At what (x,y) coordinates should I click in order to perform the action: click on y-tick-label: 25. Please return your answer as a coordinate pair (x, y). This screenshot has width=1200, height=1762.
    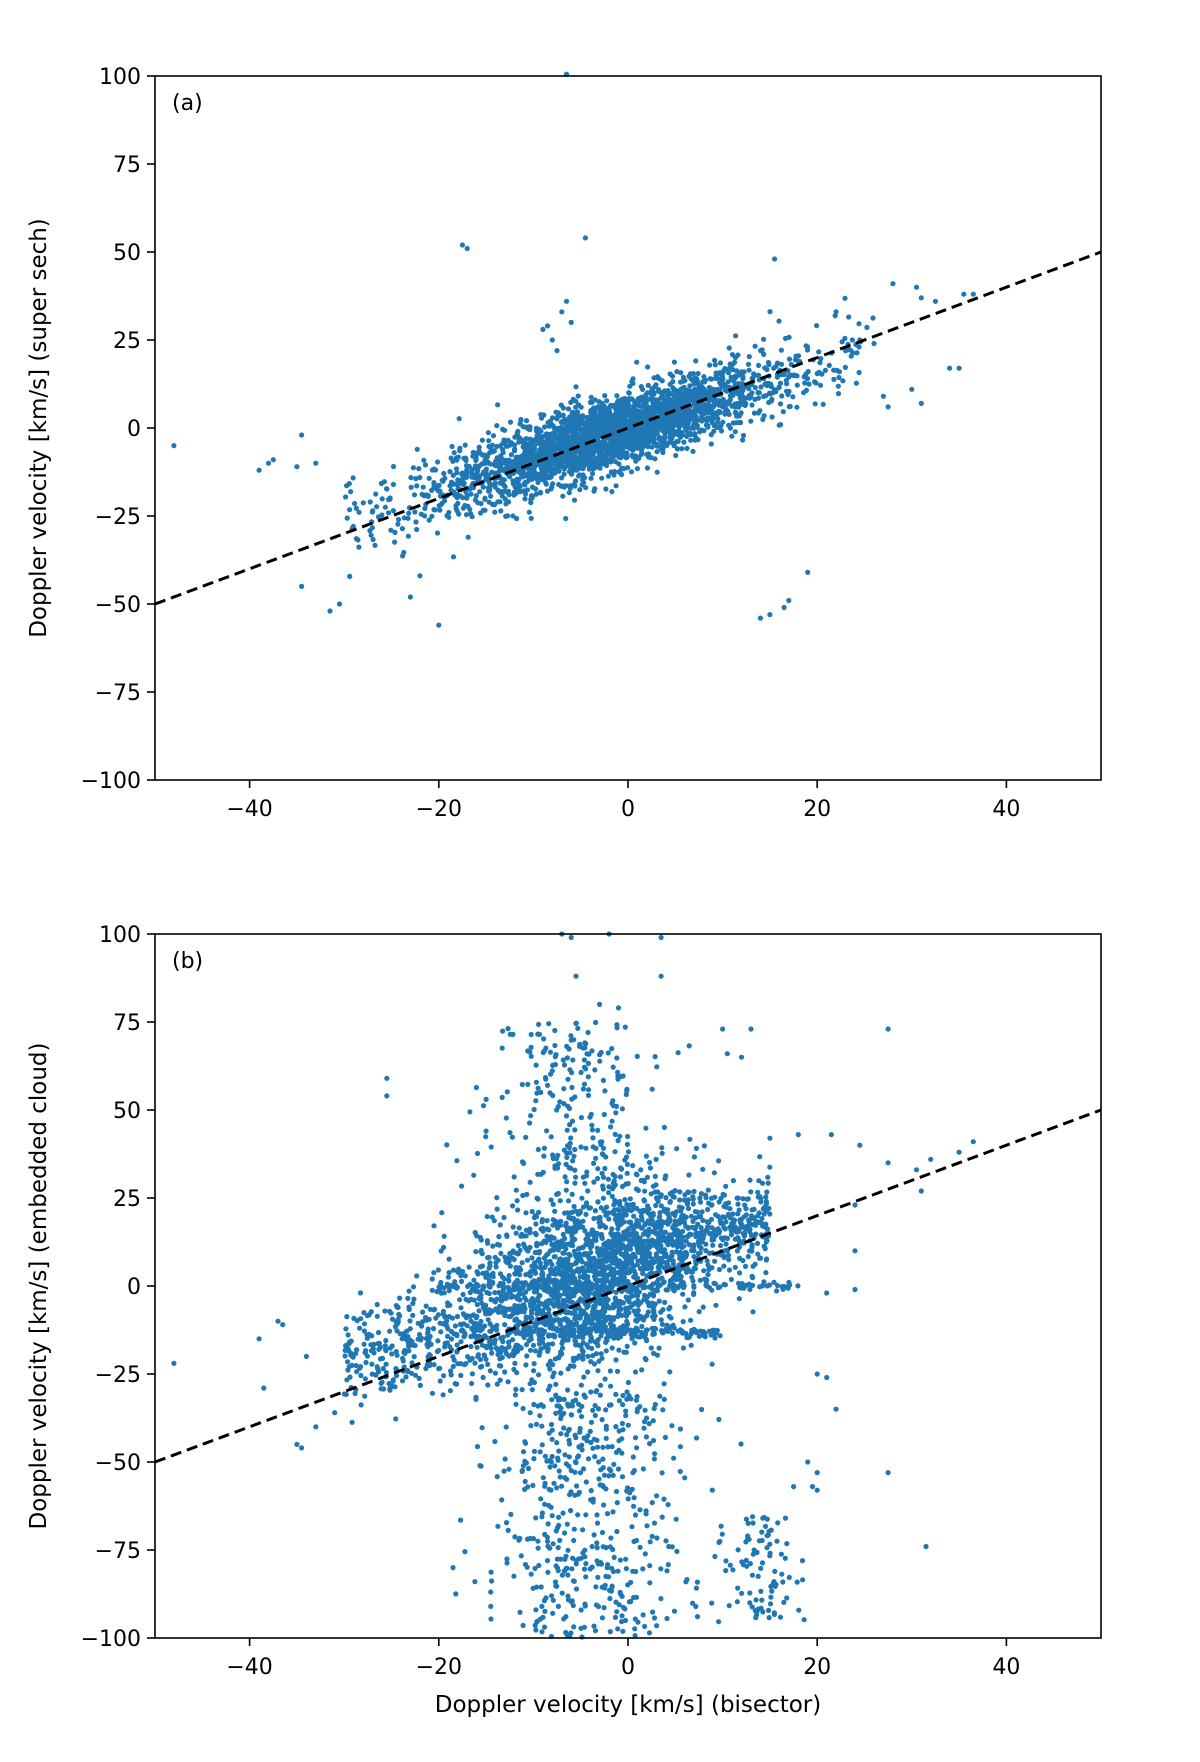
    Looking at the image, I should click on (127, 341).